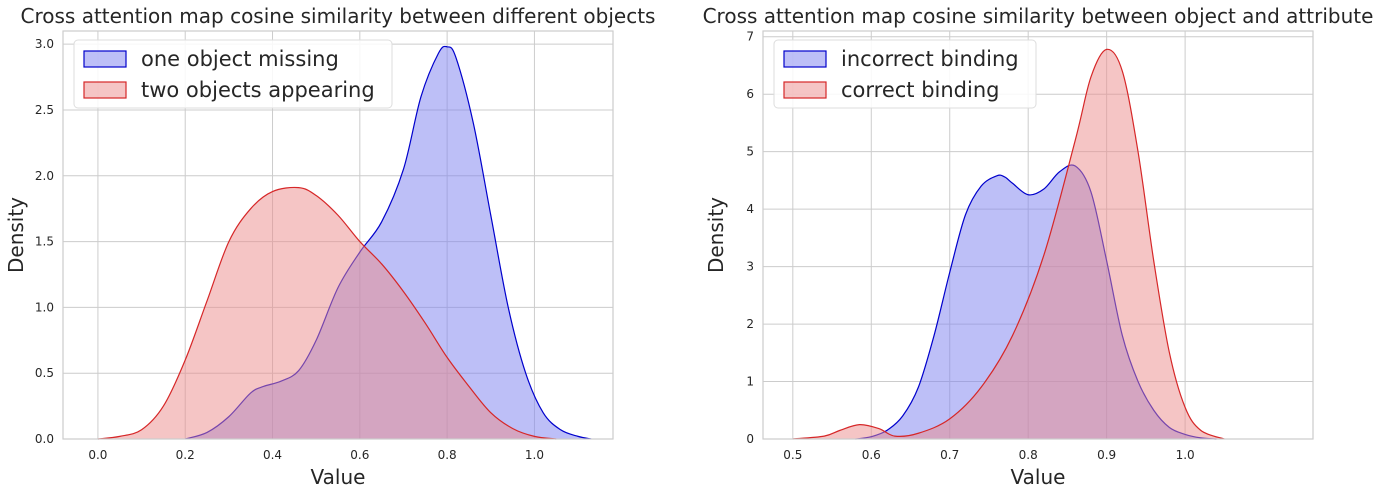 This screenshot has width=1400, height=496. Describe the element at coordinates (792, 455) in the screenshot. I see `x-tick-label: 0.5` at that location.